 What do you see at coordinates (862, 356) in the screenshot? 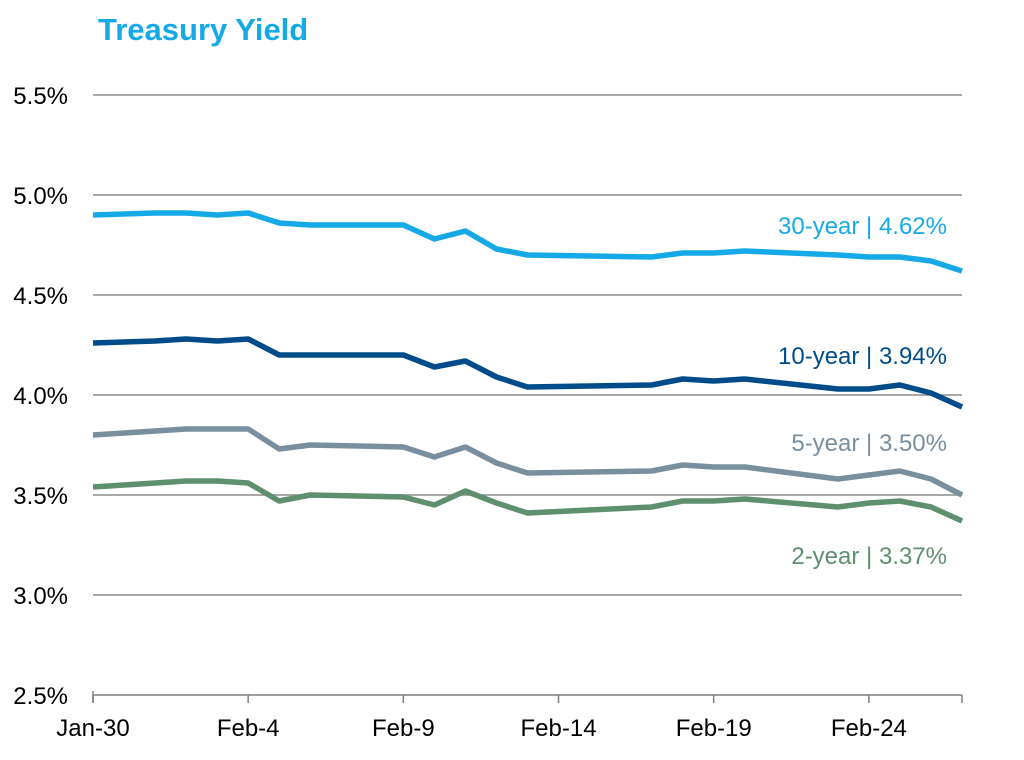
I see `series-label-10-year: 10-year | 3.94%` at bounding box center [862, 356].